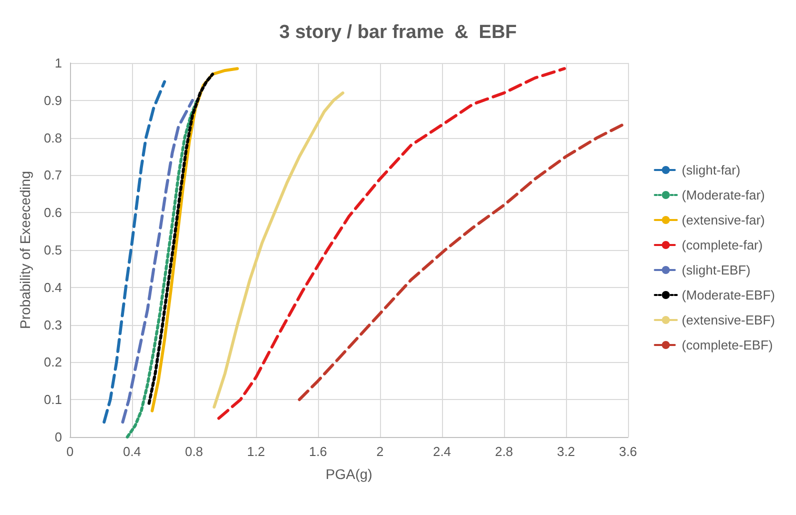 This screenshot has width=796, height=515. Describe the element at coordinates (53, 212) in the screenshot. I see `y-tick-label: 0.6` at that location.